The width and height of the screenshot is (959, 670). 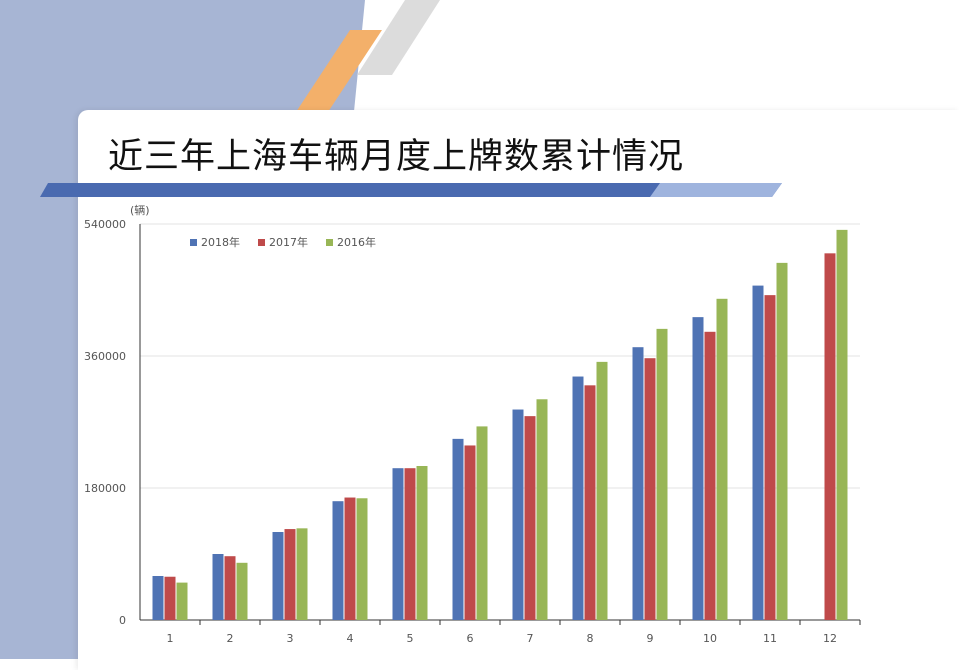 What do you see at coordinates (578, 498) in the screenshot?
I see `bar-2018年-8` at bounding box center [578, 498].